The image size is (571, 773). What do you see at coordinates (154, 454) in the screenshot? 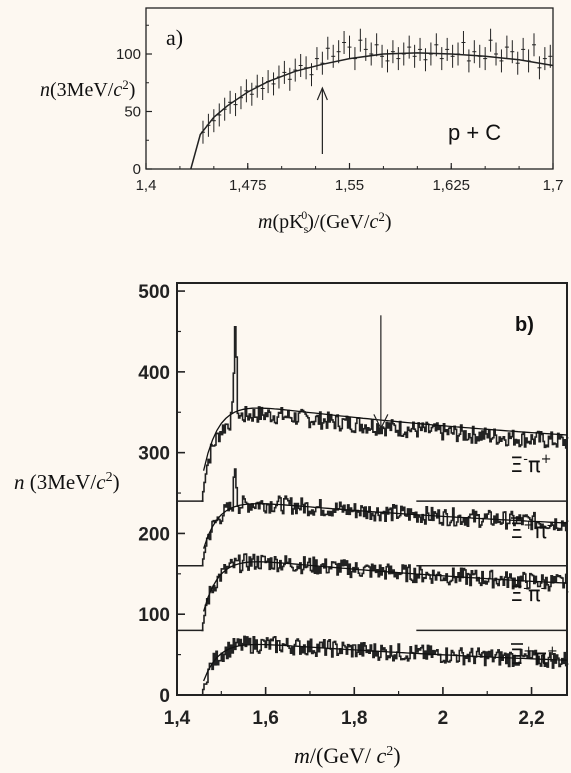
I see `panel-b-y-tick-label: 300` at bounding box center [154, 454].